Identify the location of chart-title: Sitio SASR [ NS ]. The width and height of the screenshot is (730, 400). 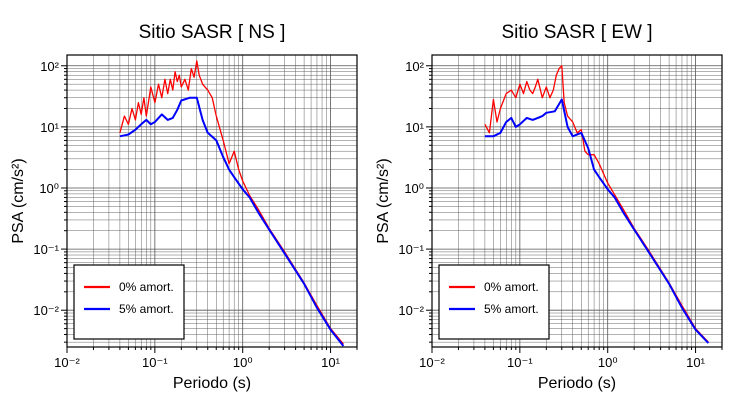
(212, 32).